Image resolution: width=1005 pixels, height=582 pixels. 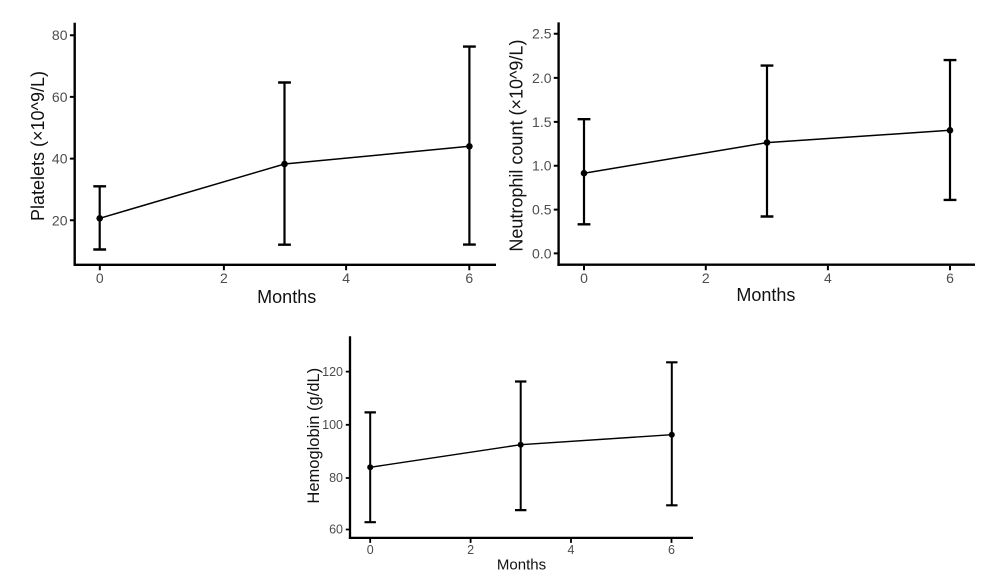 What do you see at coordinates (332, 372) in the screenshot?
I see `svg-text: 120` at bounding box center [332, 372].